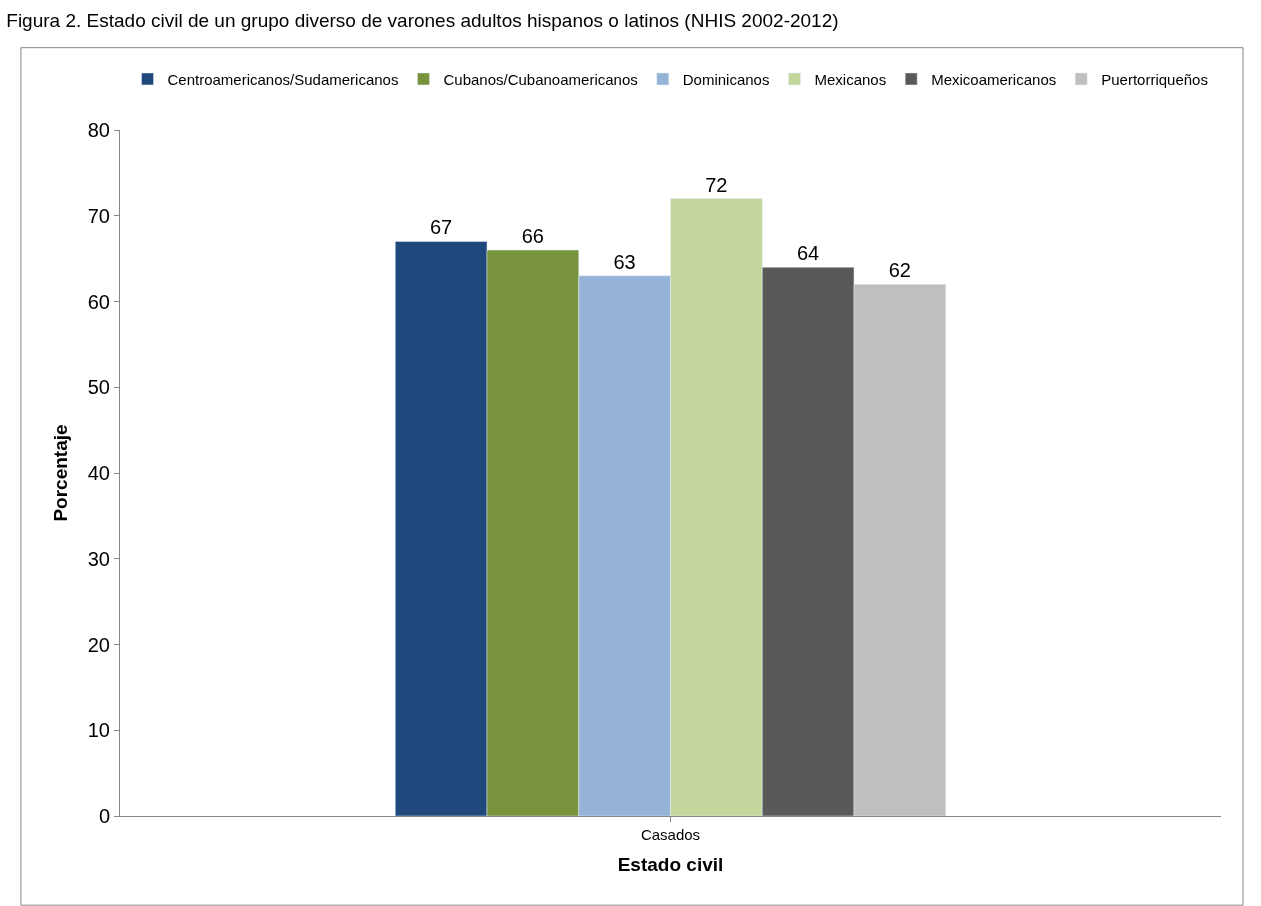  What do you see at coordinates (98, 387) in the screenshot?
I see `y-tick-label: 50` at bounding box center [98, 387].